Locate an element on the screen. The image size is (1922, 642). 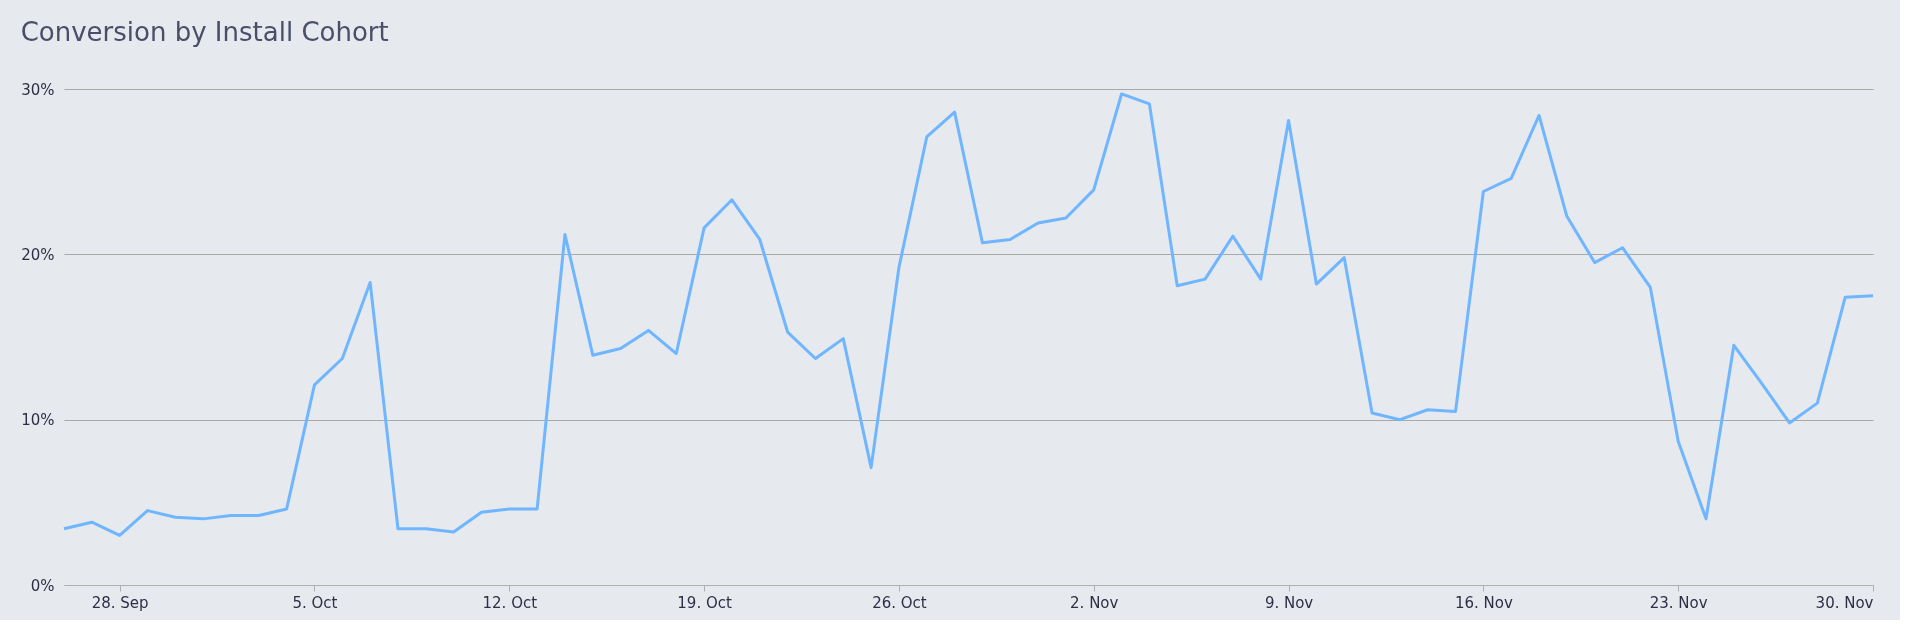
x-tick-label: 23. Nov is located at coordinates (1678, 602).